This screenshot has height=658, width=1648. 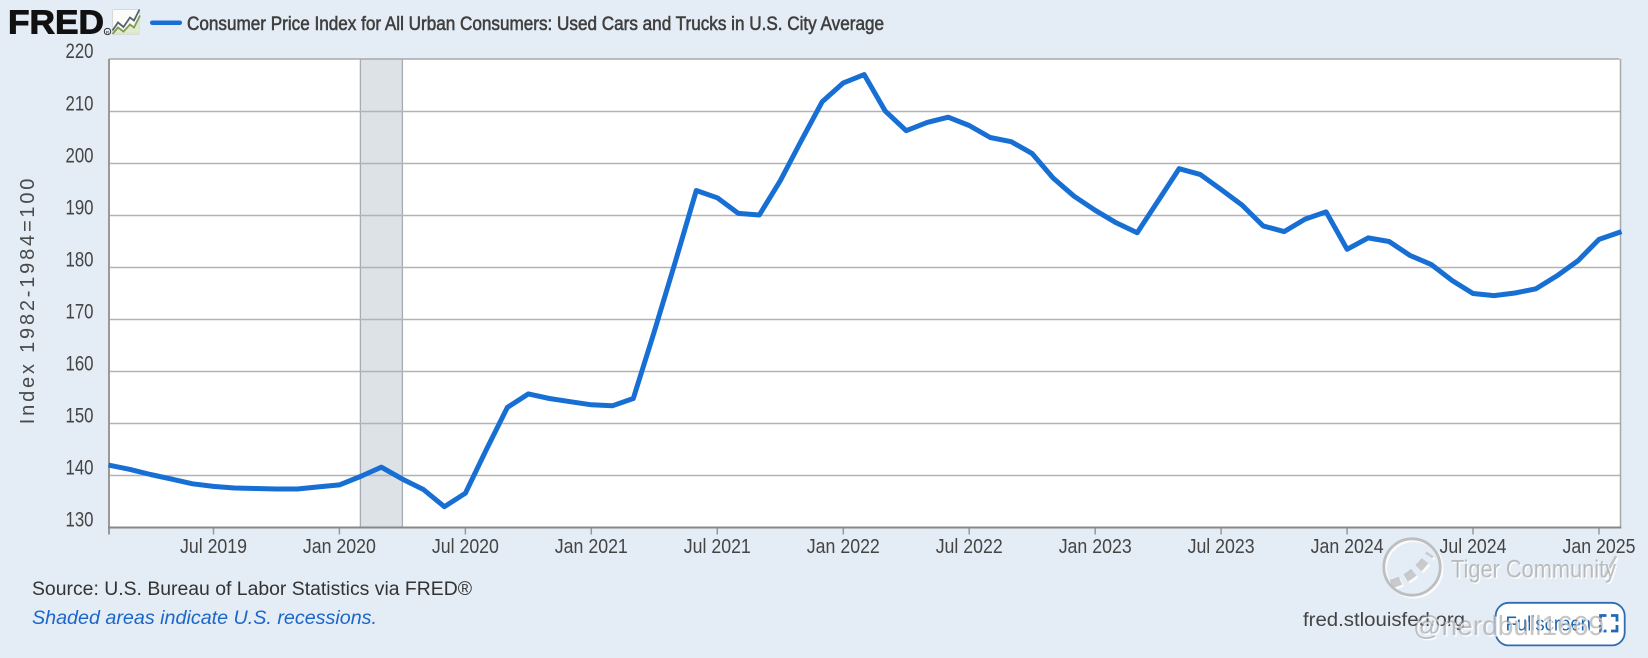 What do you see at coordinates (1549, 625) in the screenshot?
I see `svg-text: Fullscreen` at bounding box center [1549, 625].